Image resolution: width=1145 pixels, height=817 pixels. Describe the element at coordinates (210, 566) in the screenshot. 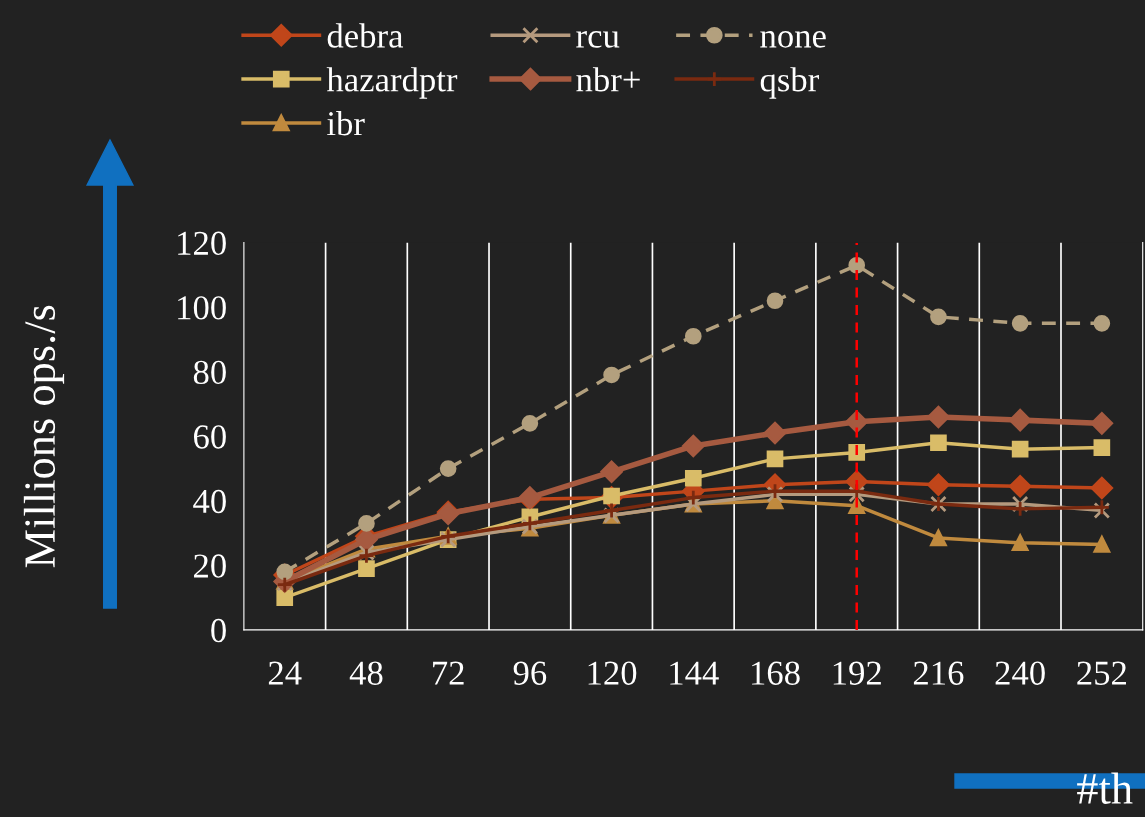

I see `y-tick-label: 20` at that location.